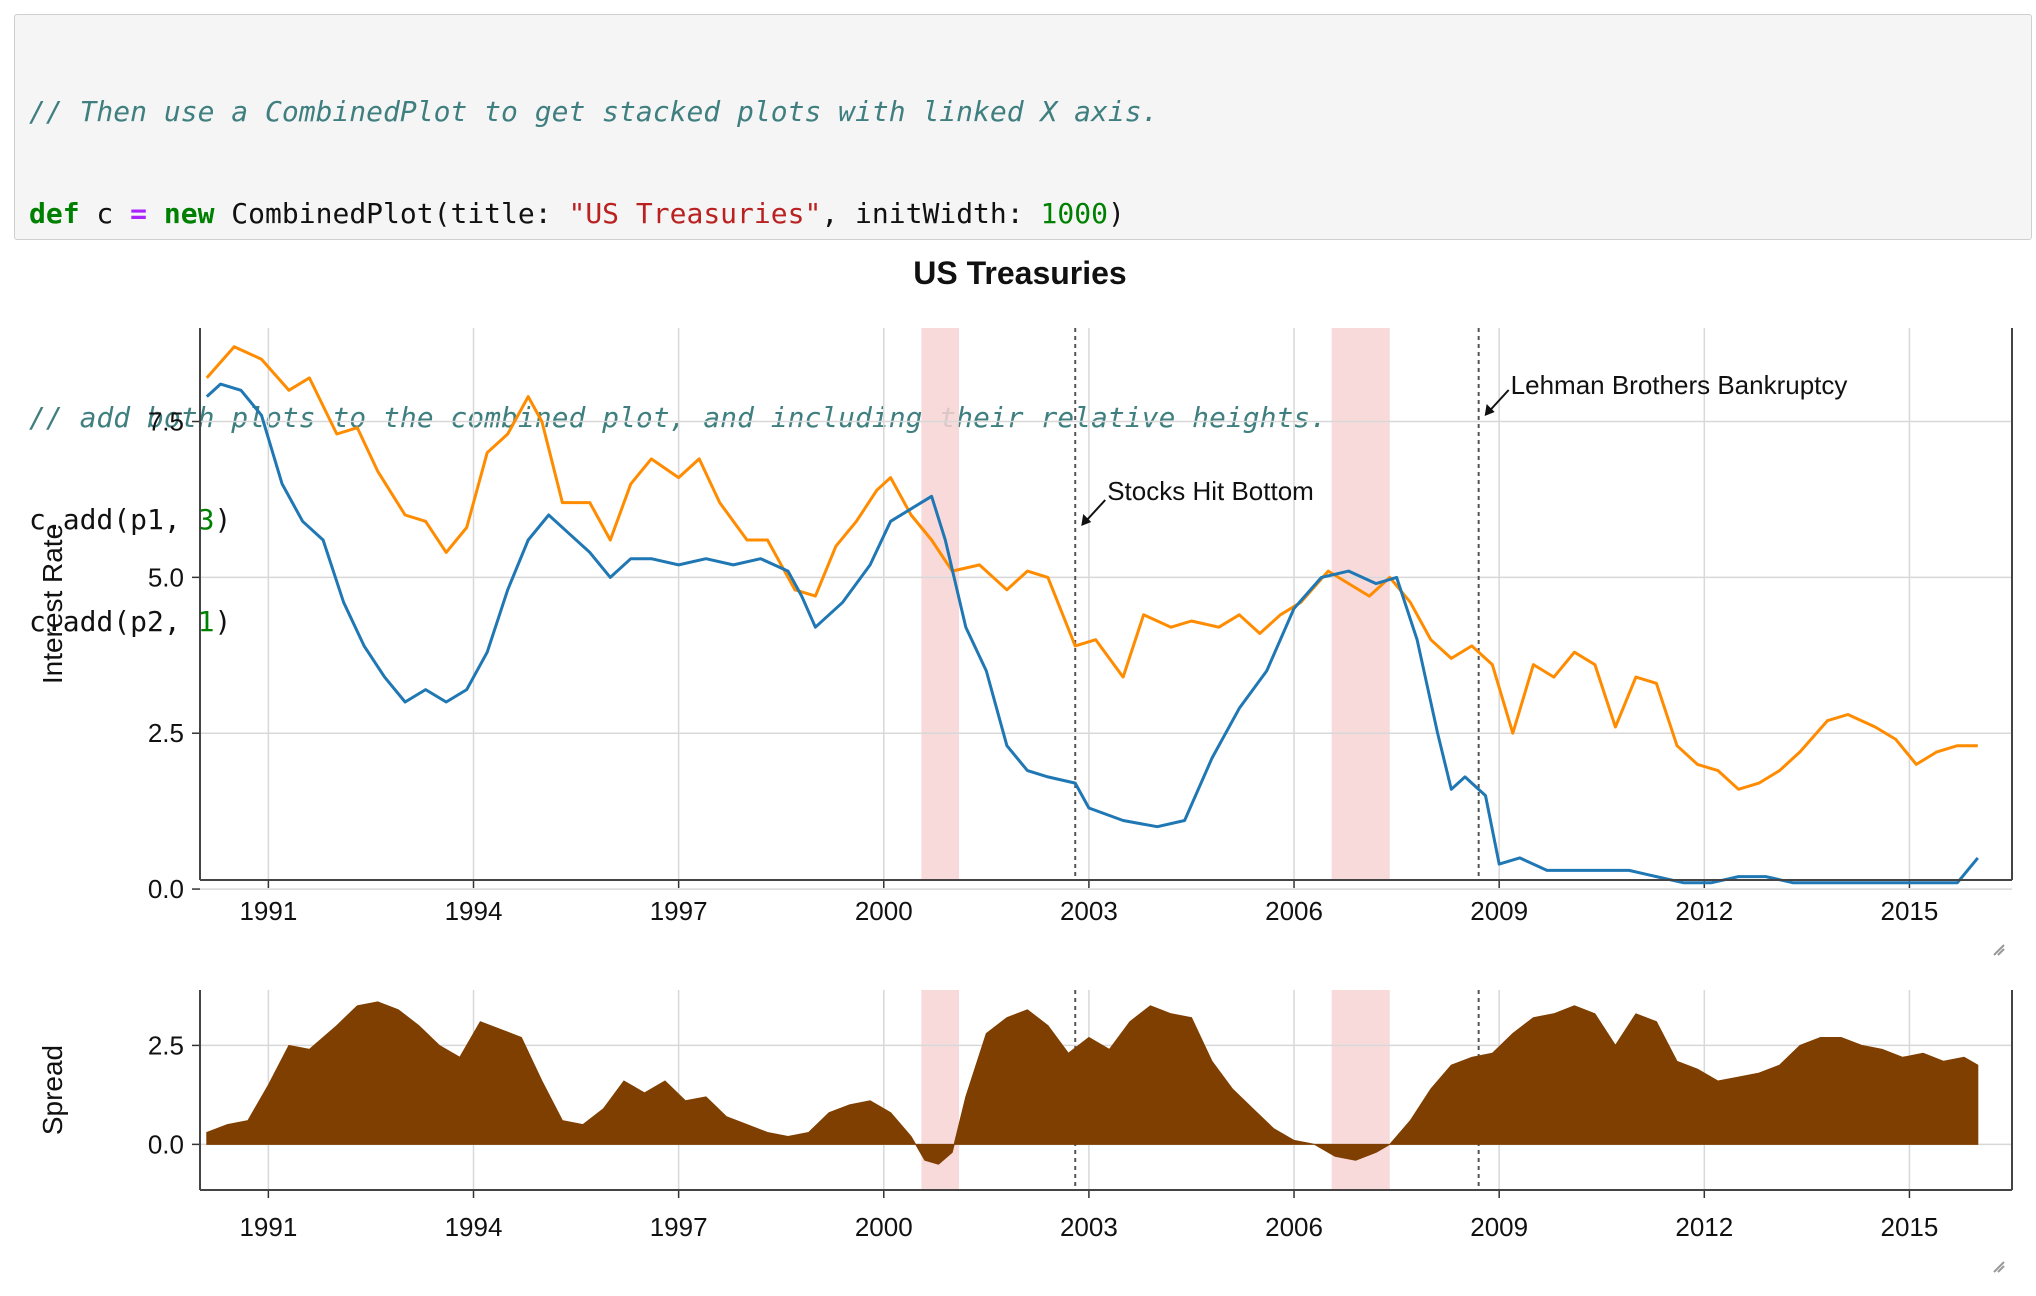 The height and width of the screenshot is (1296, 2036). Describe the element at coordinates (113, 519) in the screenshot. I see `code-call: c.add(p1,` at that location.